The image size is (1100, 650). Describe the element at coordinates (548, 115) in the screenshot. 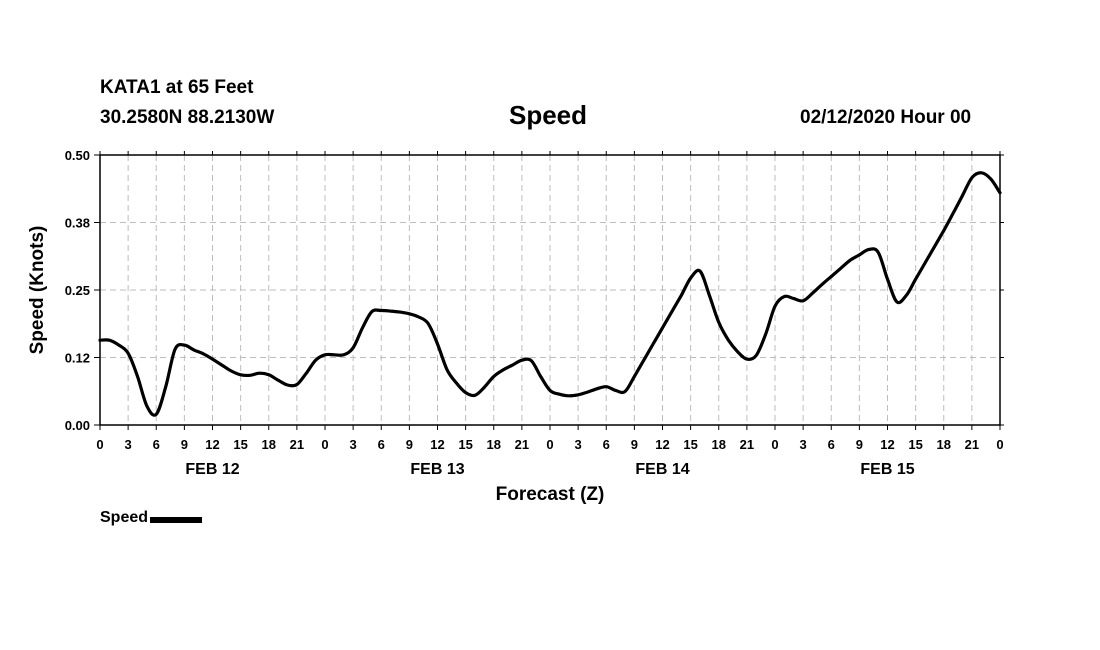

I see `chart-title: Speed` at that location.